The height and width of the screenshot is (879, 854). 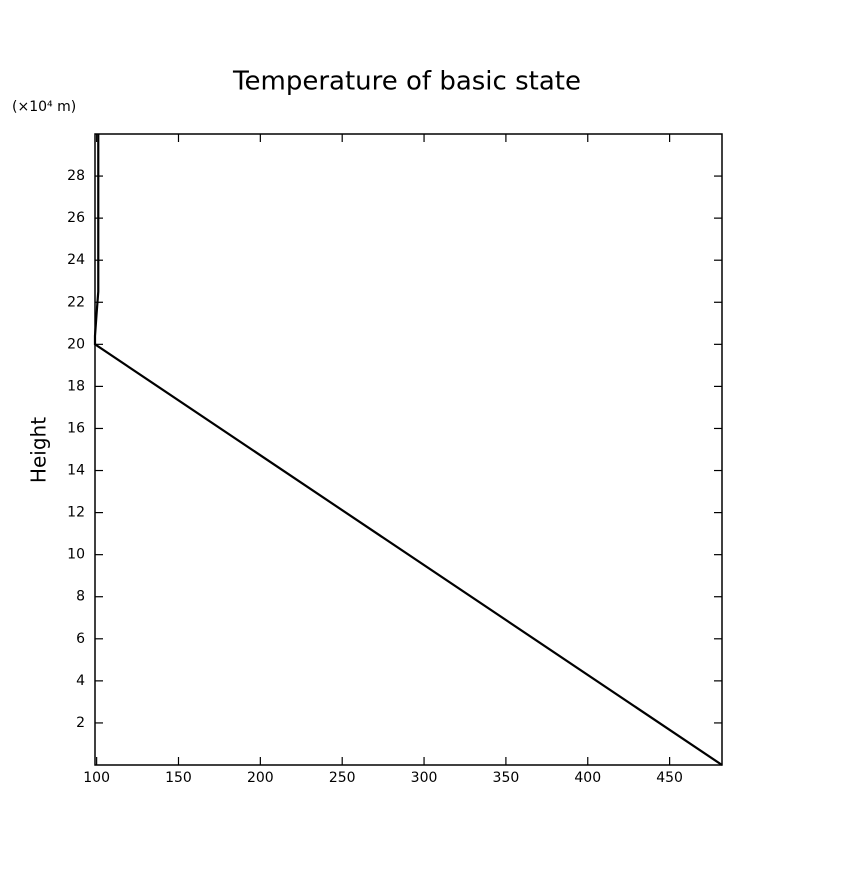 What do you see at coordinates (424, 778) in the screenshot?
I see `x-tick-label: 300` at bounding box center [424, 778].